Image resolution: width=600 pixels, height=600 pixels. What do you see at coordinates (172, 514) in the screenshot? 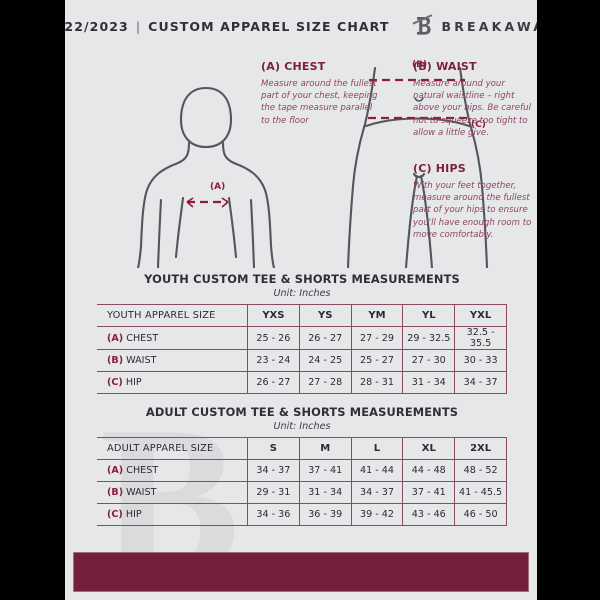
I see `adult-row-2-label: (C) HIP` at bounding box center [172, 514].